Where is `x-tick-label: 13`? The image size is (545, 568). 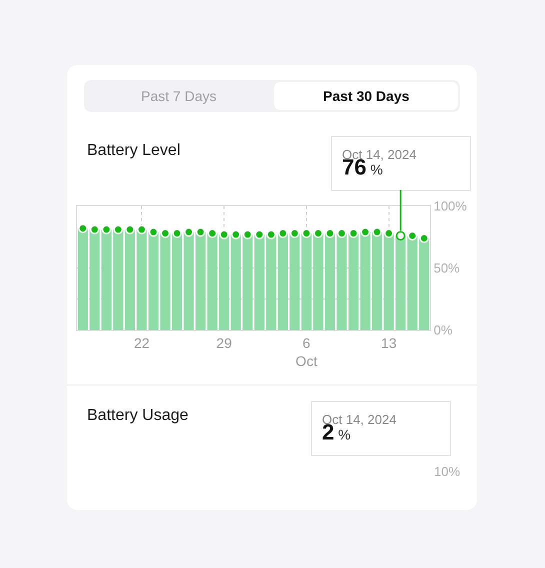 x-tick-label: 13 is located at coordinates (389, 342).